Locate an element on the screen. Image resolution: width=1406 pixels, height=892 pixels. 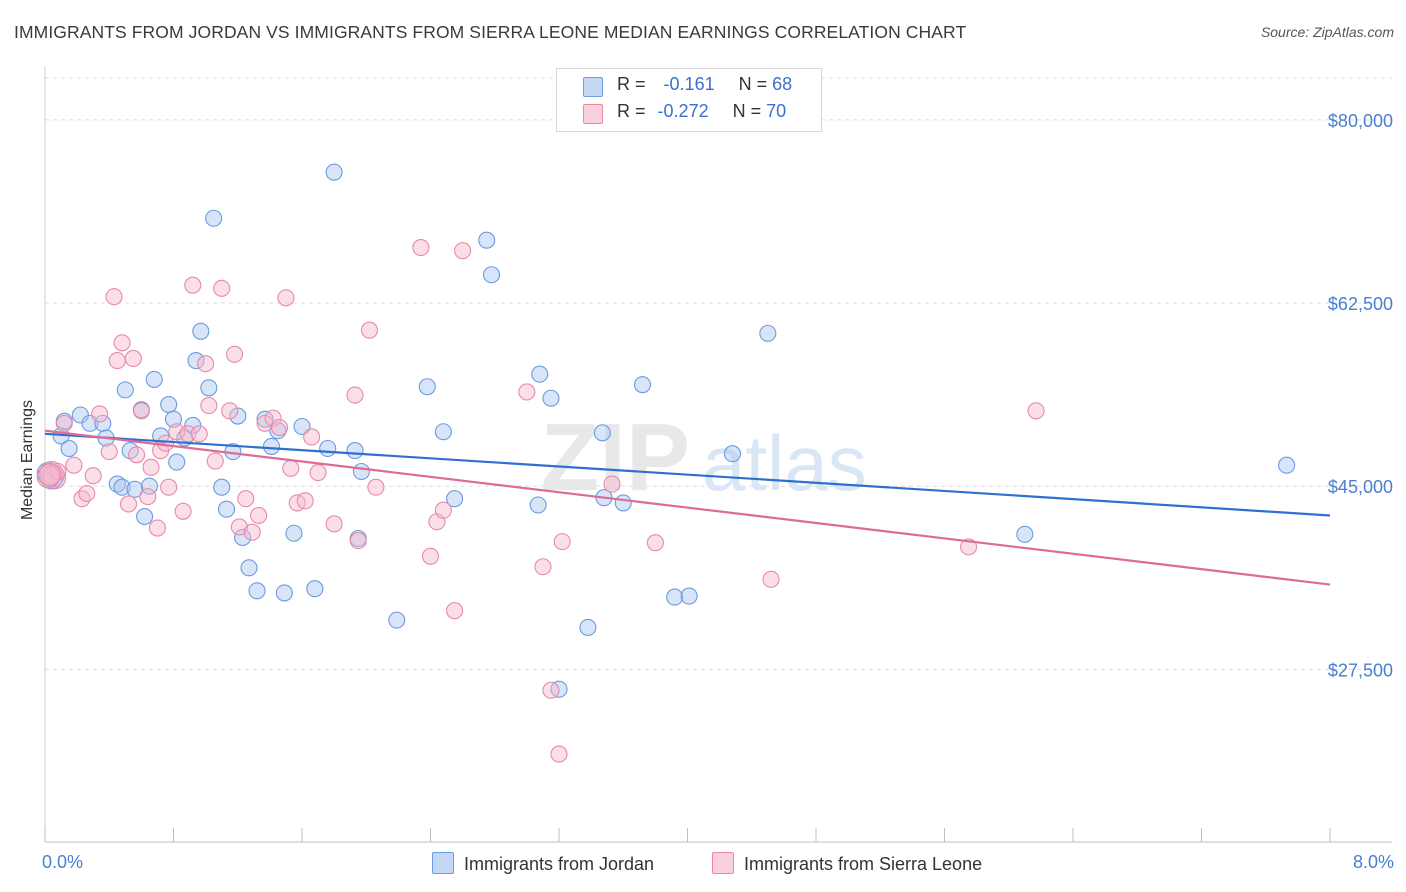
y-tick-label-2: $62,500 is located at coordinates (1360, 304).